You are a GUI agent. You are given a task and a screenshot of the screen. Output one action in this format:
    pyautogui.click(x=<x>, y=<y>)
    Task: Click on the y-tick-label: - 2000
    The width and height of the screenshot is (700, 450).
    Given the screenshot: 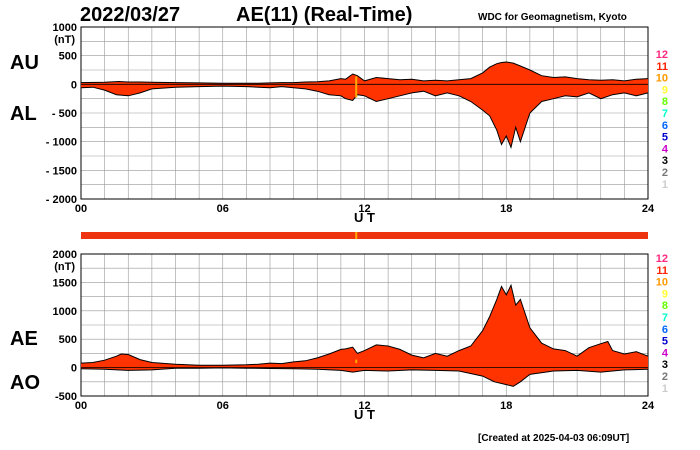 What is the action you would take?
    pyautogui.click(x=61, y=200)
    